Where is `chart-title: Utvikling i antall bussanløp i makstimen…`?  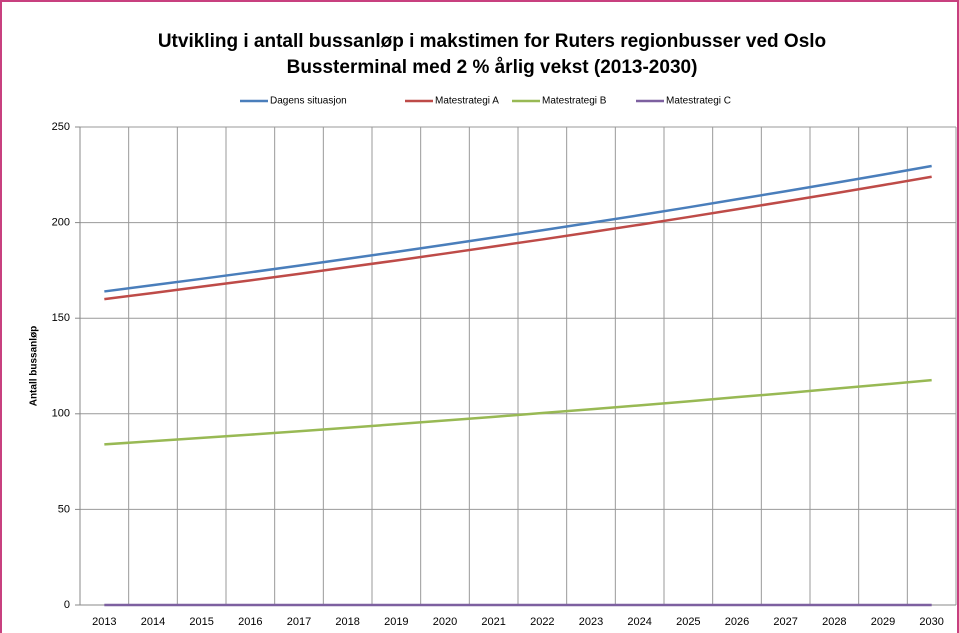
chart-title: Utvikling i antall bussanløp i makstimen… is located at coordinates (492, 41).